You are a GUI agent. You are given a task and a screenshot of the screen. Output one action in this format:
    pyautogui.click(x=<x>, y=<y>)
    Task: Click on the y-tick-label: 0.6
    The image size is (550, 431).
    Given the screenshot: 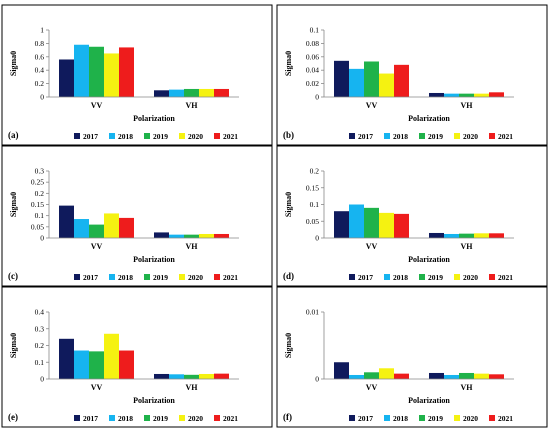 What is the action you would take?
    pyautogui.click(x=40, y=56)
    